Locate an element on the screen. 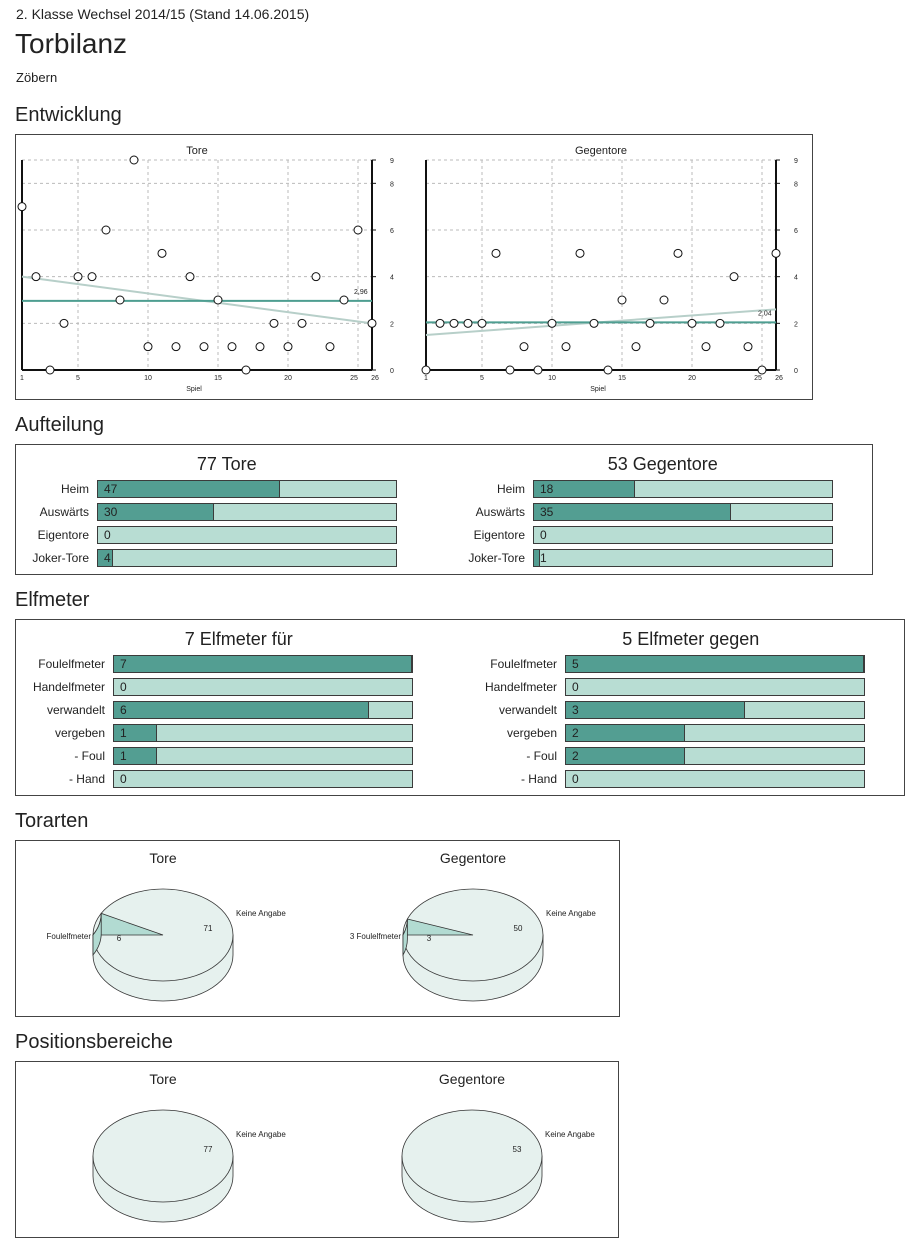 Image resolution: width=920 pixels, height=1246 pixels. team-name: Zöbern is located at coordinates (37, 77).